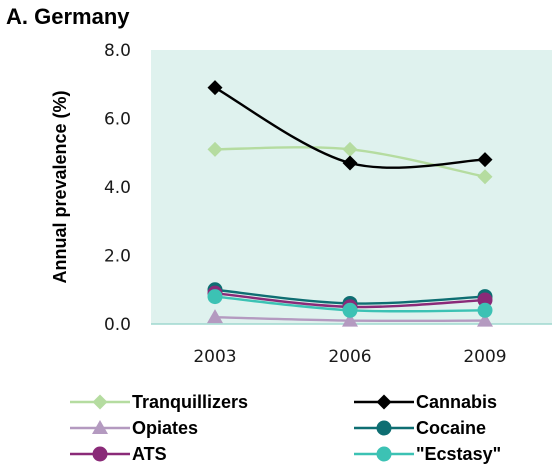 Image resolution: width=552 pixels, height=466 pixels. I want to click on series-cannabis, so click(350, 125).